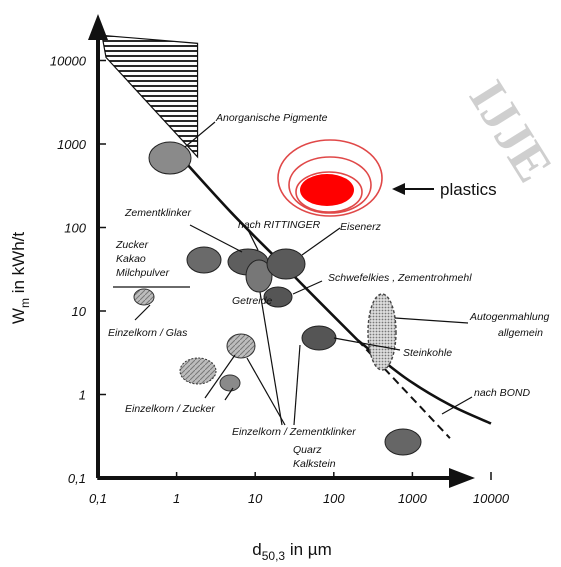  I want to click on label-einzelkorn-zementklinker: Einzelkorn / Zementklinker, so click(294, 432).